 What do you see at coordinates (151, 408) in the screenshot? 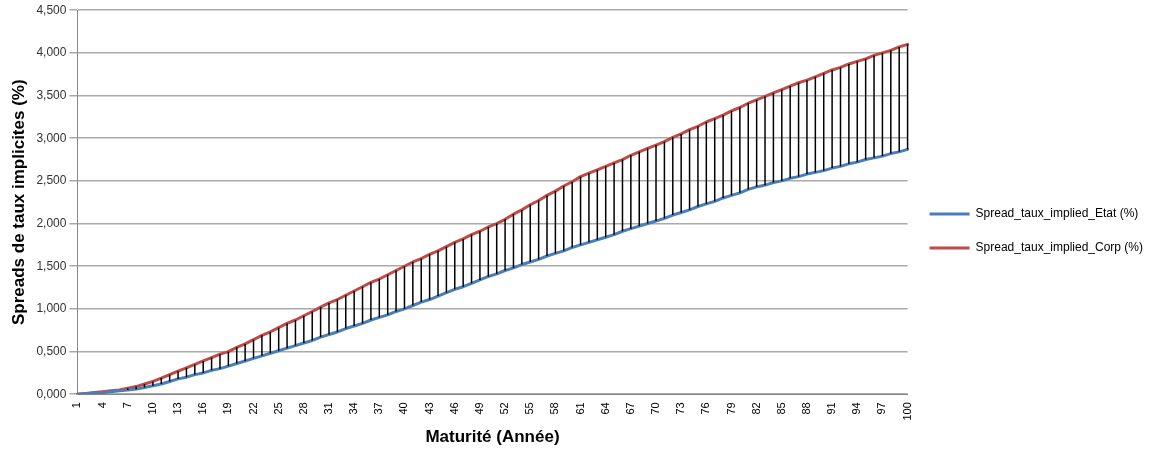
I see `x-tick-label: 10` at bounding box center [151, 408].